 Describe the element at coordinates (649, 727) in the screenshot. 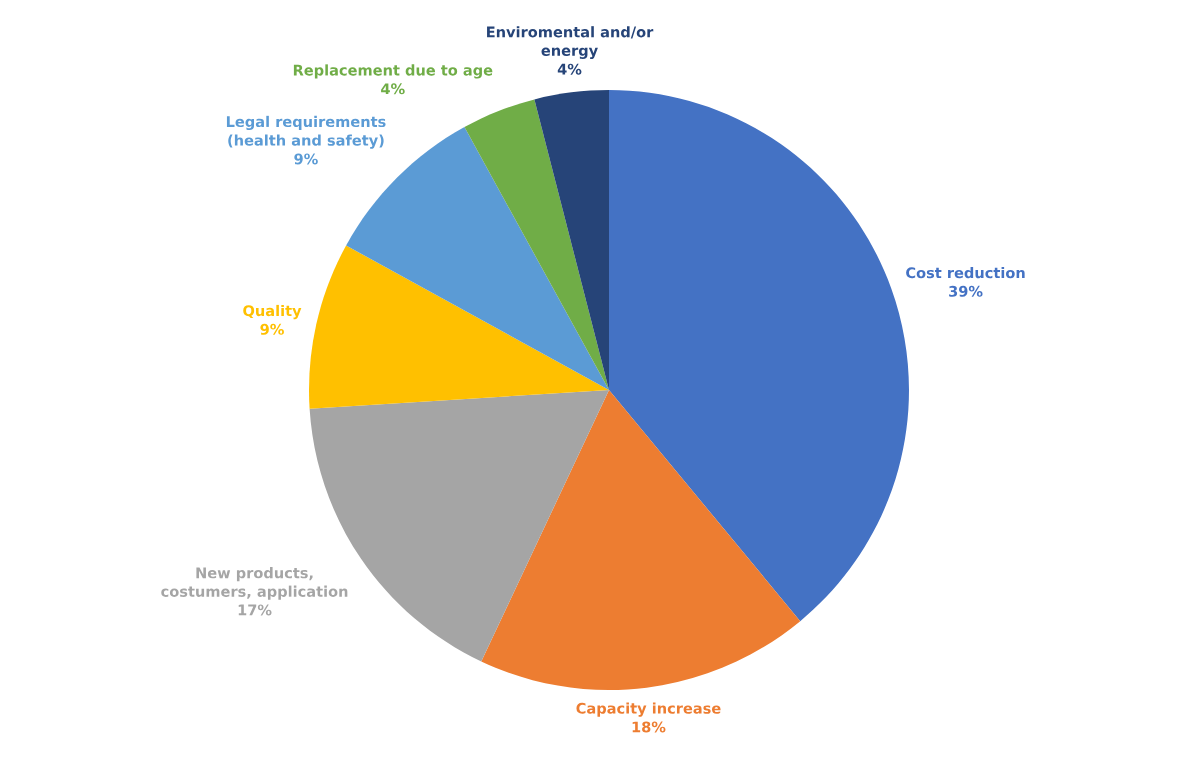

I see `data-label: 18%` at that location.